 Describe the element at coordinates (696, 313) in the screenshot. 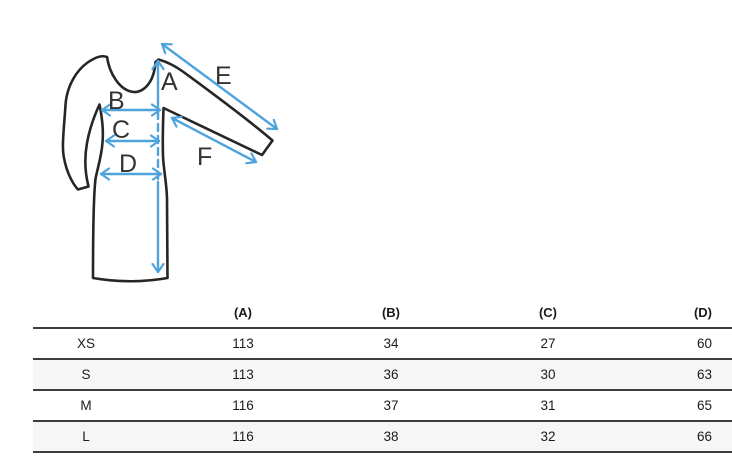

I see `column-header-d: (D)` at that location.